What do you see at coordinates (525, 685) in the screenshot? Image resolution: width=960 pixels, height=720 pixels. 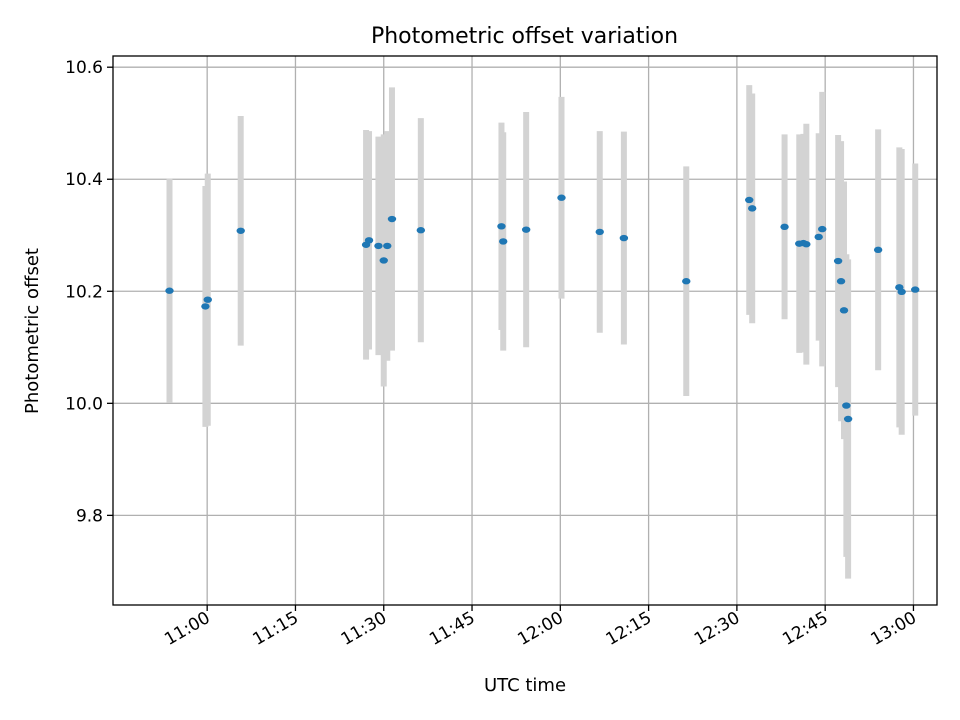 I see `x-axis-label: UTC time` at bounding box center [525, 685].